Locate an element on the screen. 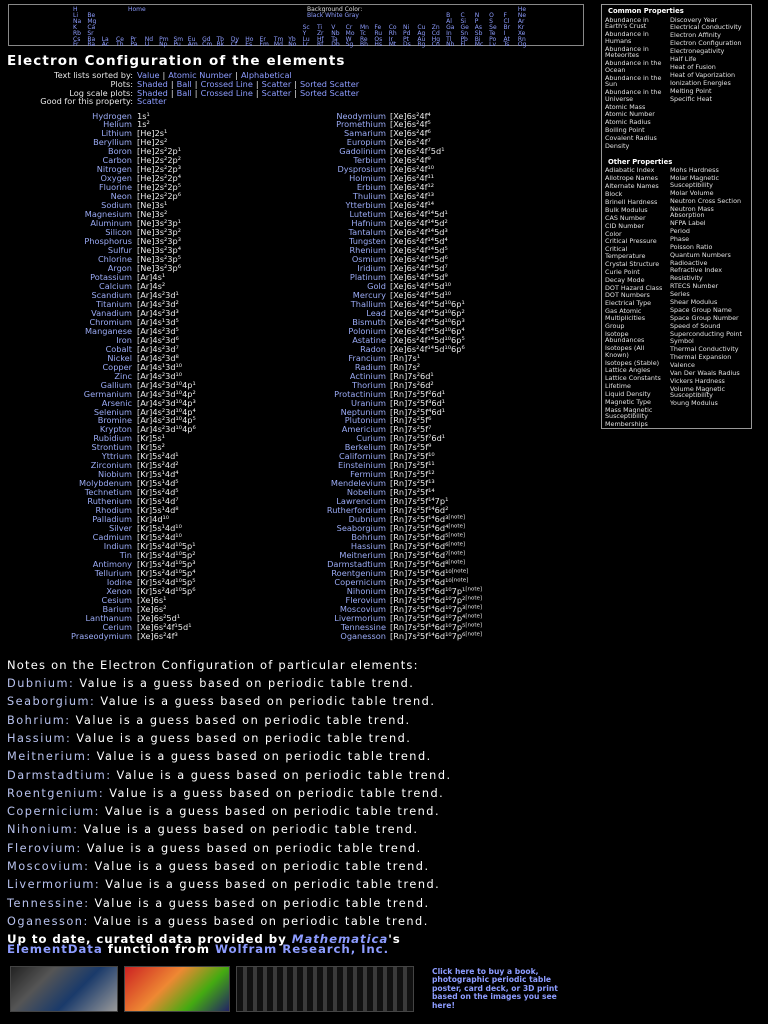  property-link: Phase is located at coordinates (680, 238).